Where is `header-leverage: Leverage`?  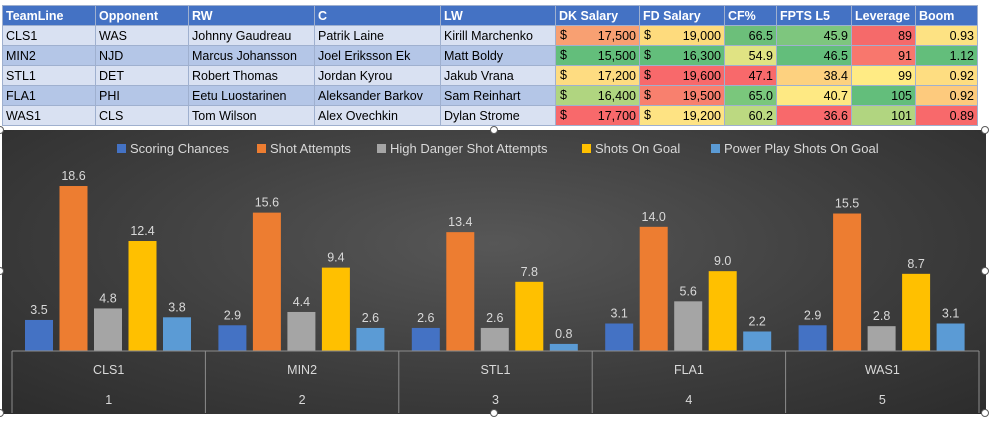 header-leverage: Leverage is located at coordinates (883, 15).